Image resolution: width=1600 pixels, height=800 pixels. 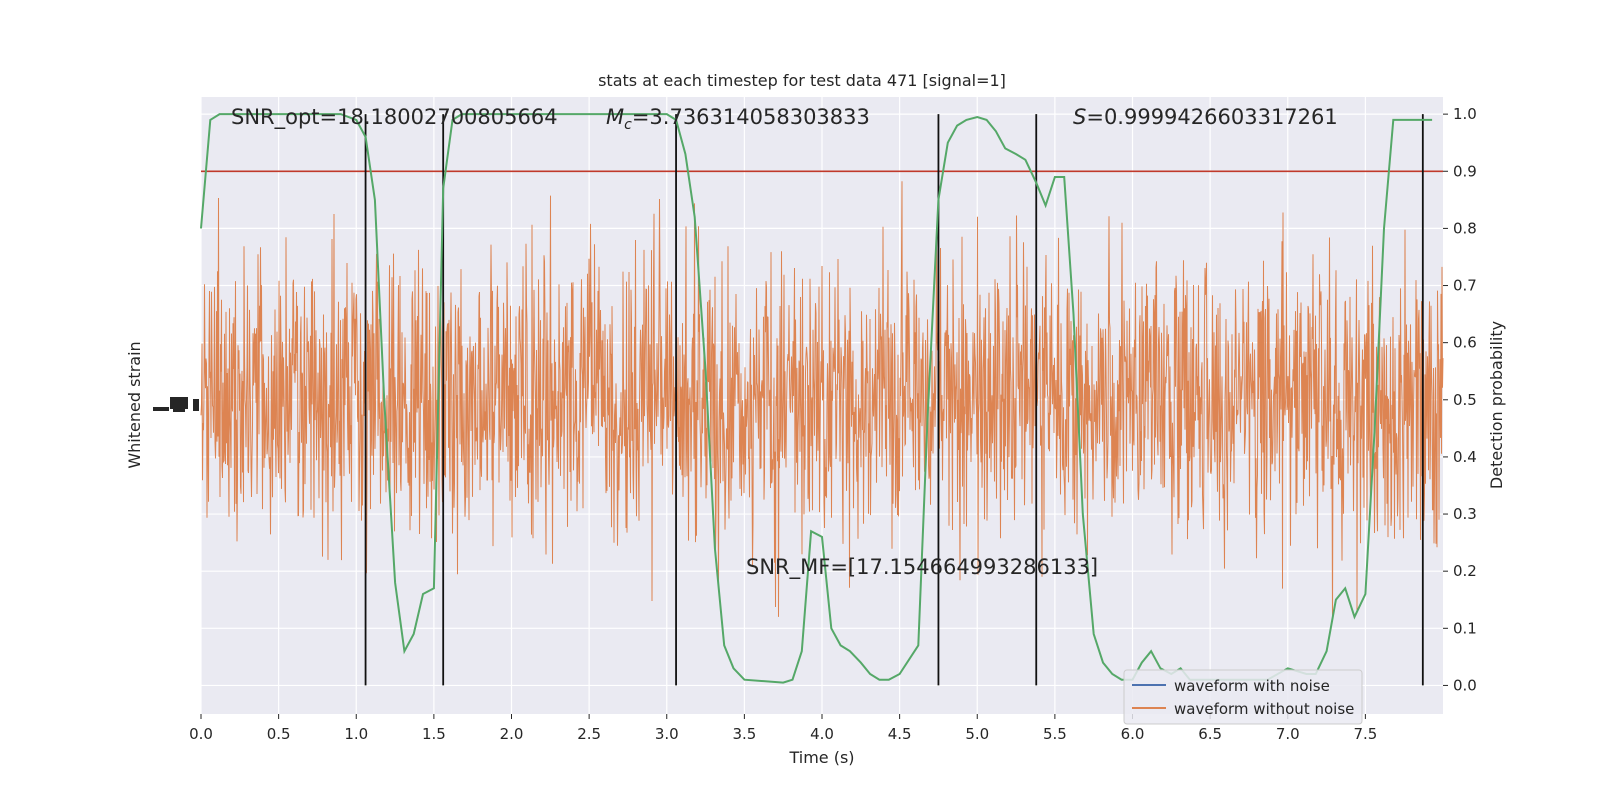 What do you see at coordinates (738, 119) in the screenshot?
I see `chirp-mass-annotation: Mc=3.736314058303833` at bounding box center [738, 119].